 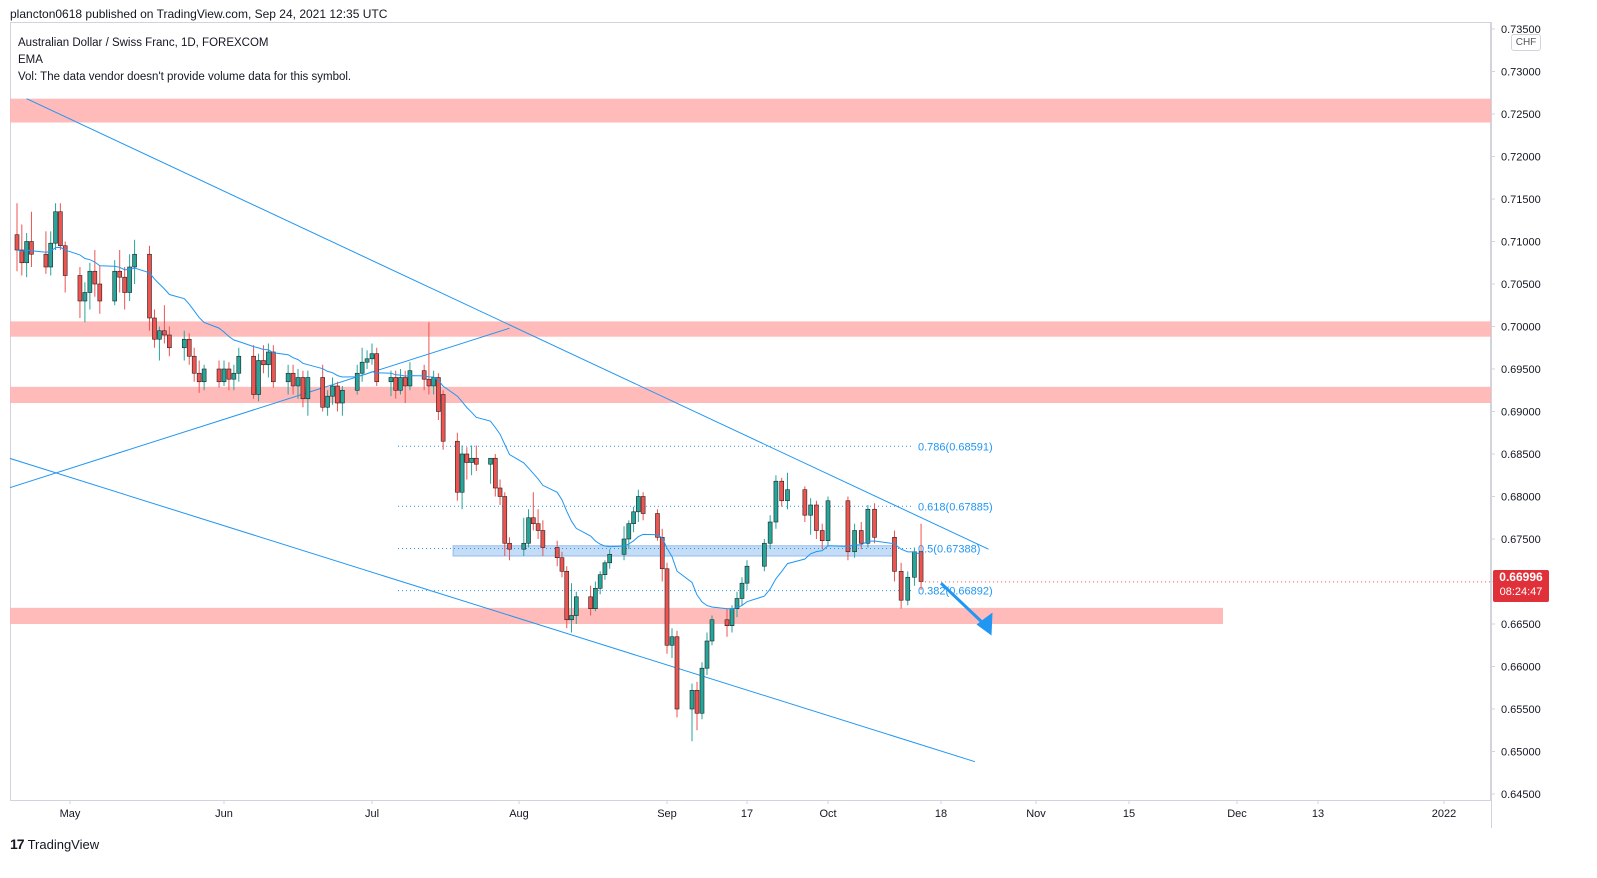 I want to click on y-tick-label: 0.70000, so click(x=1521, y=328).